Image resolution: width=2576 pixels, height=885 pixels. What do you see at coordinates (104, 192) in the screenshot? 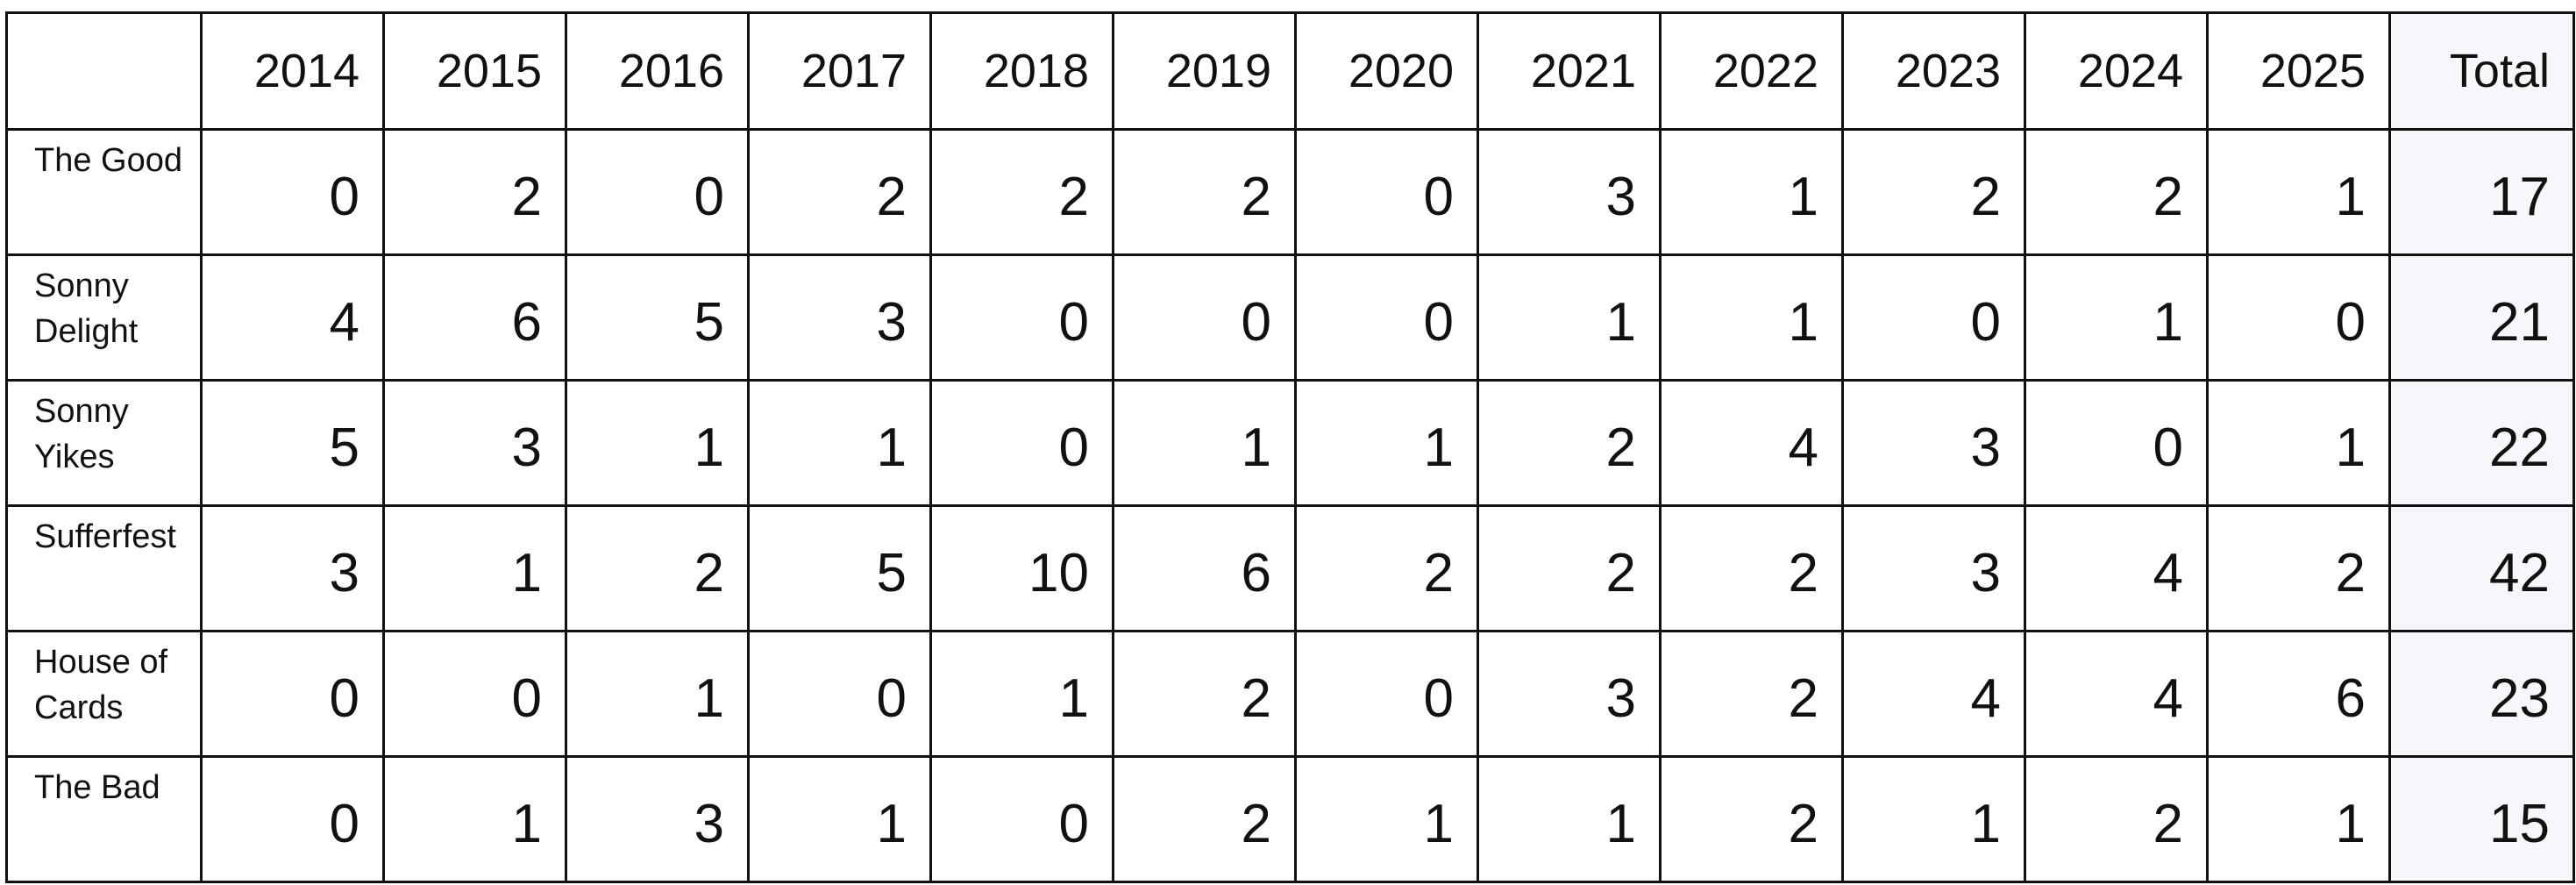
I see `row-label: The Good` at bounding box center [104, 192].